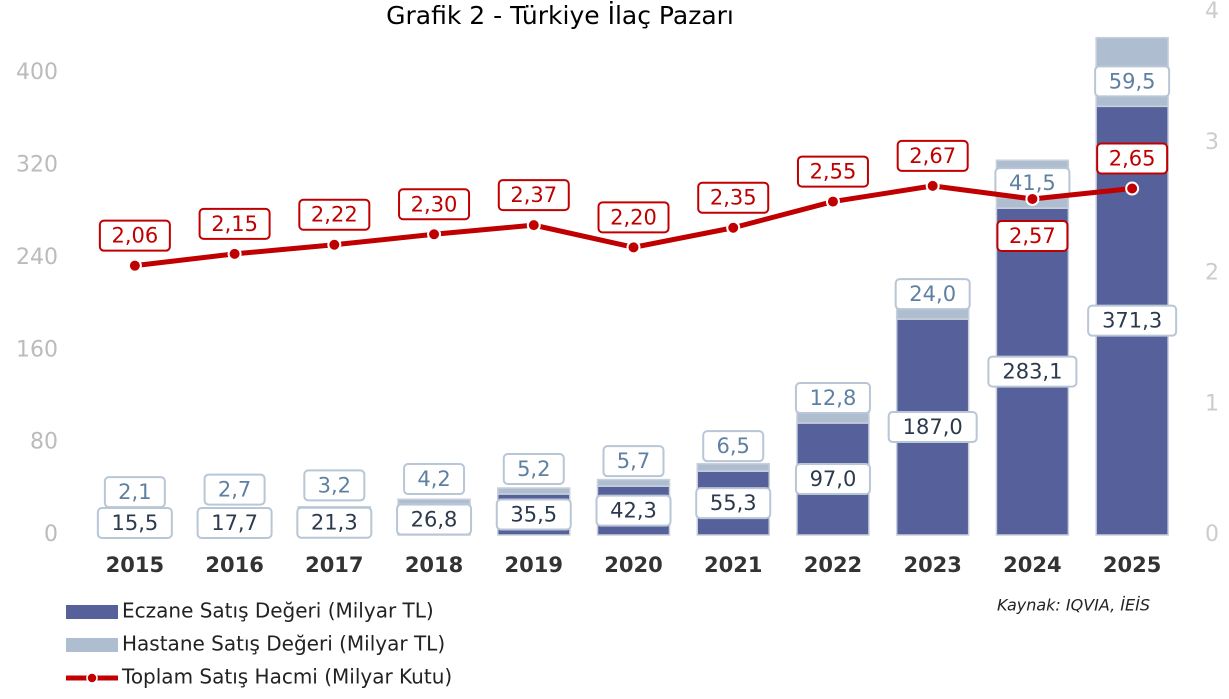  I want to click on bar-value-label: 15,5, so click(134, 523).